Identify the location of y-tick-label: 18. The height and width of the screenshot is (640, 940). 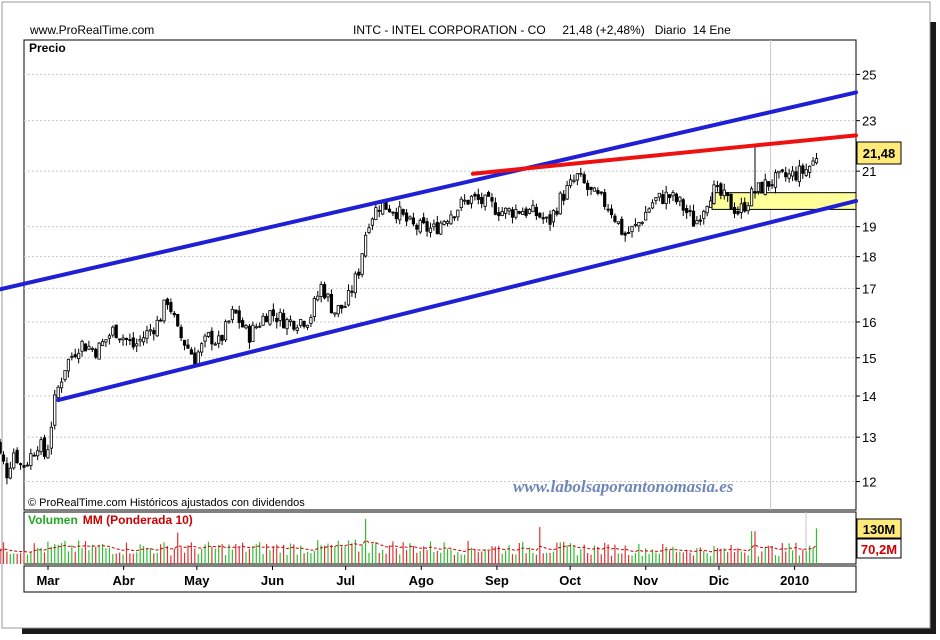
(869, 257).